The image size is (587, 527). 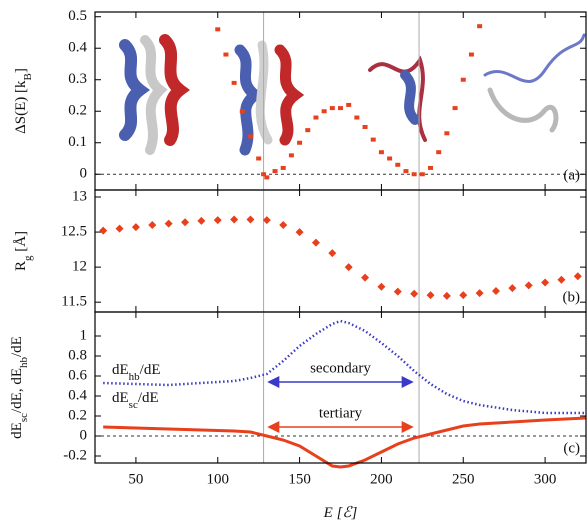 What do you see at coordinates (341, 413) in the screenshot?
I see `range-label: tertiary` at bounding box center [341, 413].